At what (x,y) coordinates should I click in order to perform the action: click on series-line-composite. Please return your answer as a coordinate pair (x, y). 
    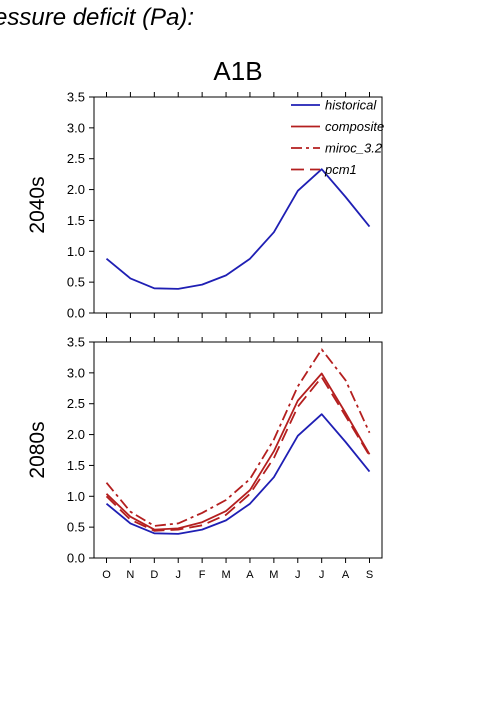
    Looking at the image, I should click on (238, 451).